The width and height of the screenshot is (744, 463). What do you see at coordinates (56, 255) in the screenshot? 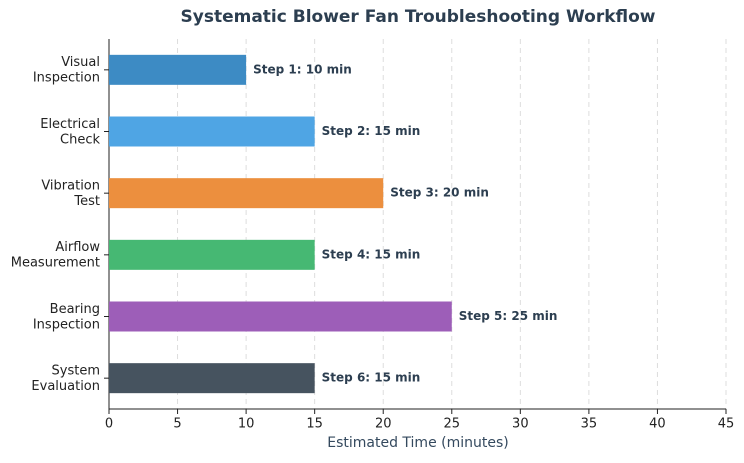
I see `y-tick-label: Airflow Measurement` at bounding box center [56, 255].